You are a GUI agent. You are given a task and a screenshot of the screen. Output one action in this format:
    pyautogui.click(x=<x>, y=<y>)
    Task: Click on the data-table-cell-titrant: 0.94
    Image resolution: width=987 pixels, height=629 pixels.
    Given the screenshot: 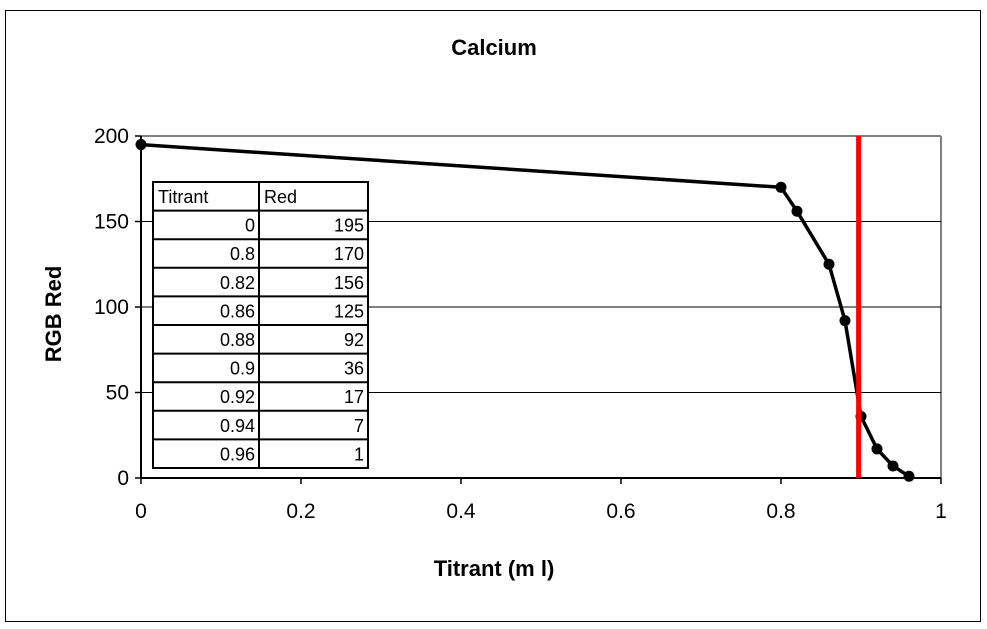 What is the action you would take?
    pyautogui.click(x=237, y=426)
    